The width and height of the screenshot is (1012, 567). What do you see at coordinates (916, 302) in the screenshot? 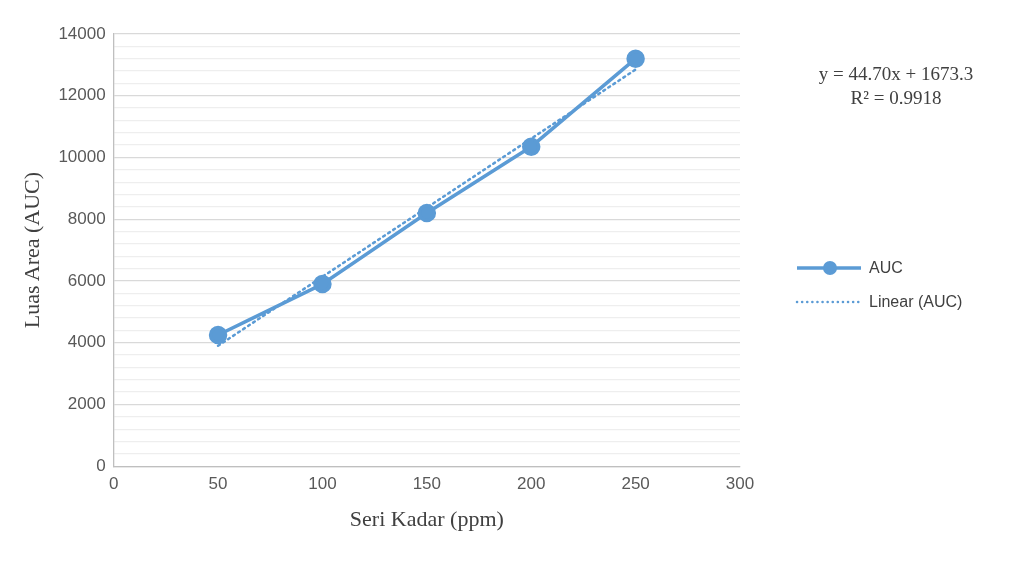
I see `legend-label: Linear (AUC)` at bounding box center [916, 302].